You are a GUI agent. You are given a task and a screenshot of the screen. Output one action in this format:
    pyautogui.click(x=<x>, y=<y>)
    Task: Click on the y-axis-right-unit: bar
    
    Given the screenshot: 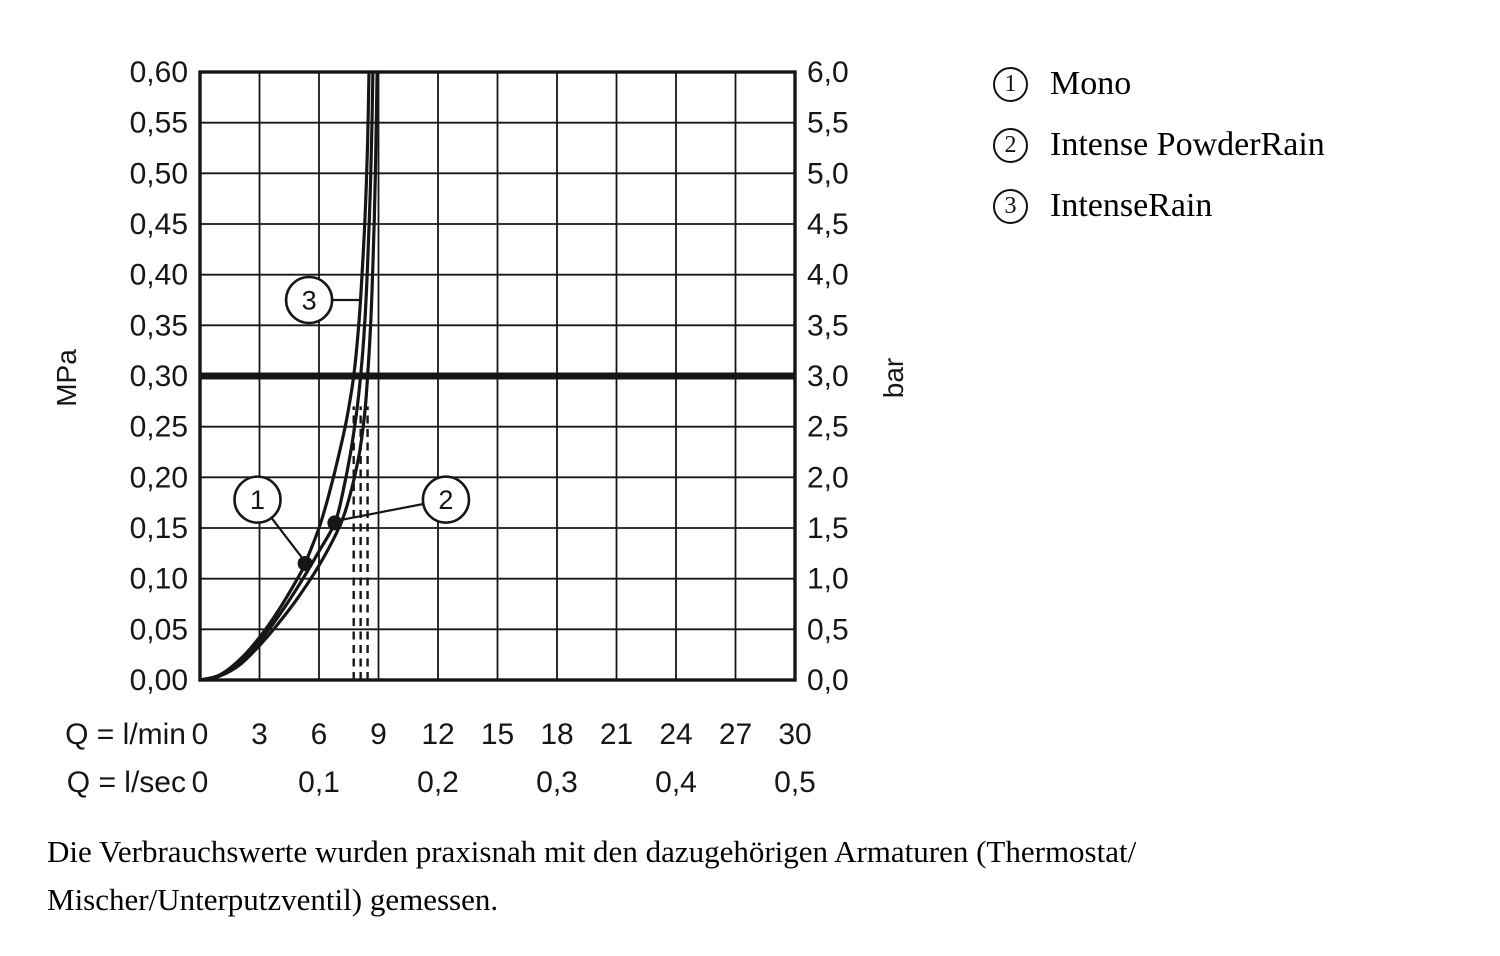 What is the action you would take?
    pyautogui.click(x=893, y=378)
    